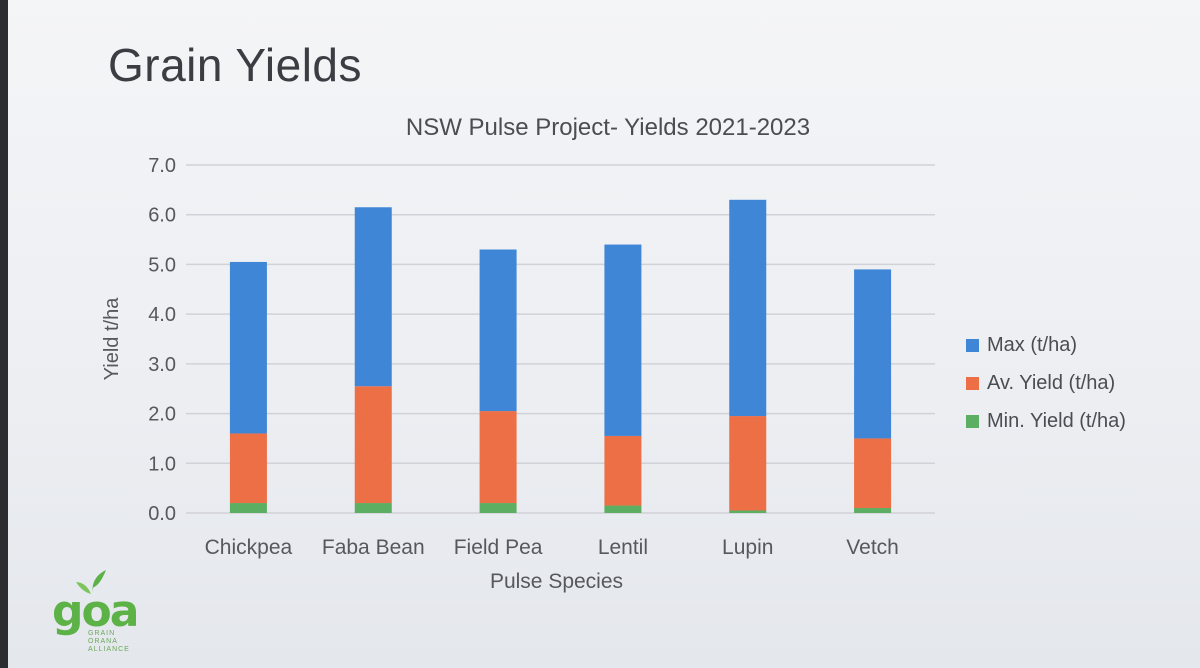  What do you see at coordinates (747, 547) in the screenshot?
I see `x-tick-label: Lupin` at bounding box center [747, 547].